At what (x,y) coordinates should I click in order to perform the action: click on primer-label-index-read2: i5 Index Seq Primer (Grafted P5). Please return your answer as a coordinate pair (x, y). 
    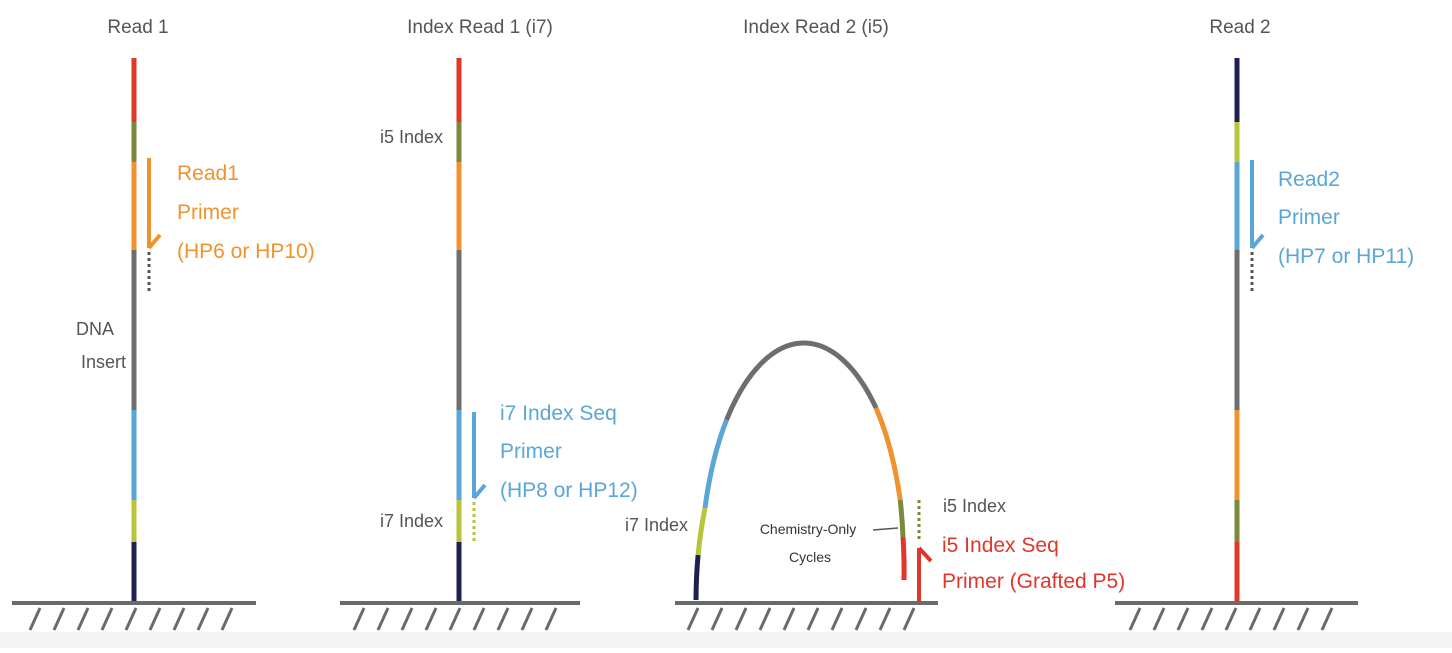
    Looking at the image, I should click on (1033, 563).